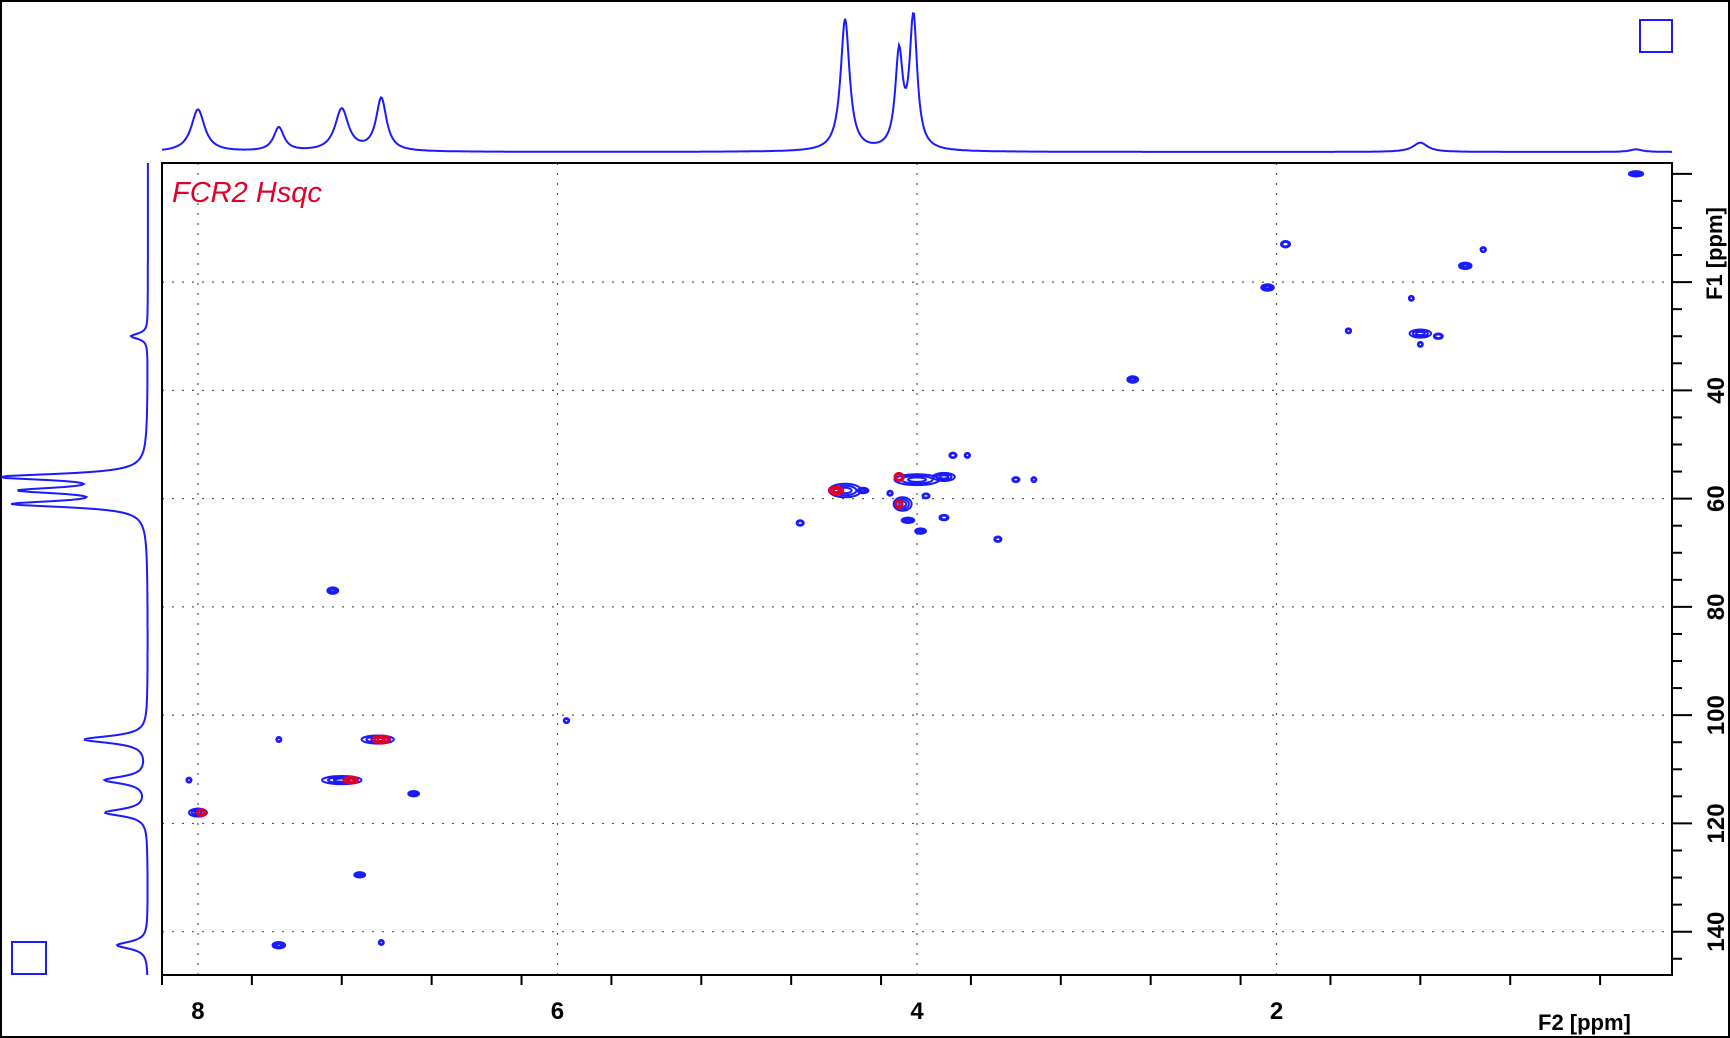 This screenshot has width=1730, height=1038. Describe the element at coordinates (881, 1000) in the screenshot. I see `x-axis: 8 6 4 2` at that location.